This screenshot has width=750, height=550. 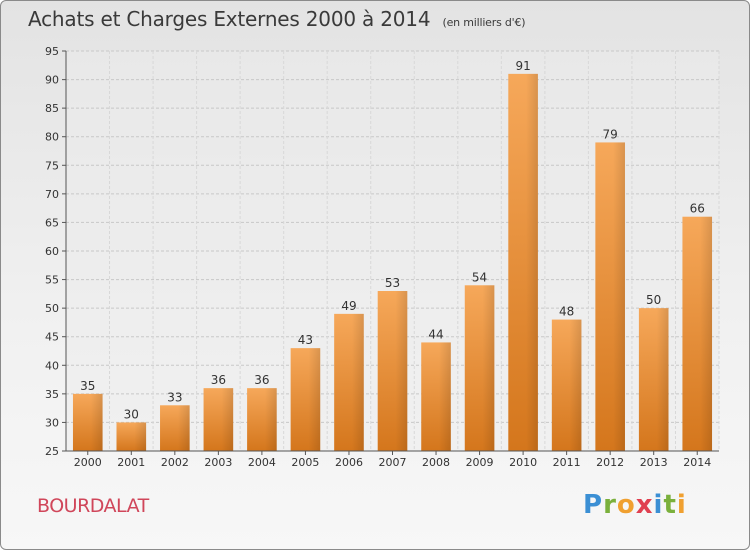 What do you see at coordinates (523, 462) in the screenshot?
I see `x-tick-label: 2010` at bounding box center [523, 462].